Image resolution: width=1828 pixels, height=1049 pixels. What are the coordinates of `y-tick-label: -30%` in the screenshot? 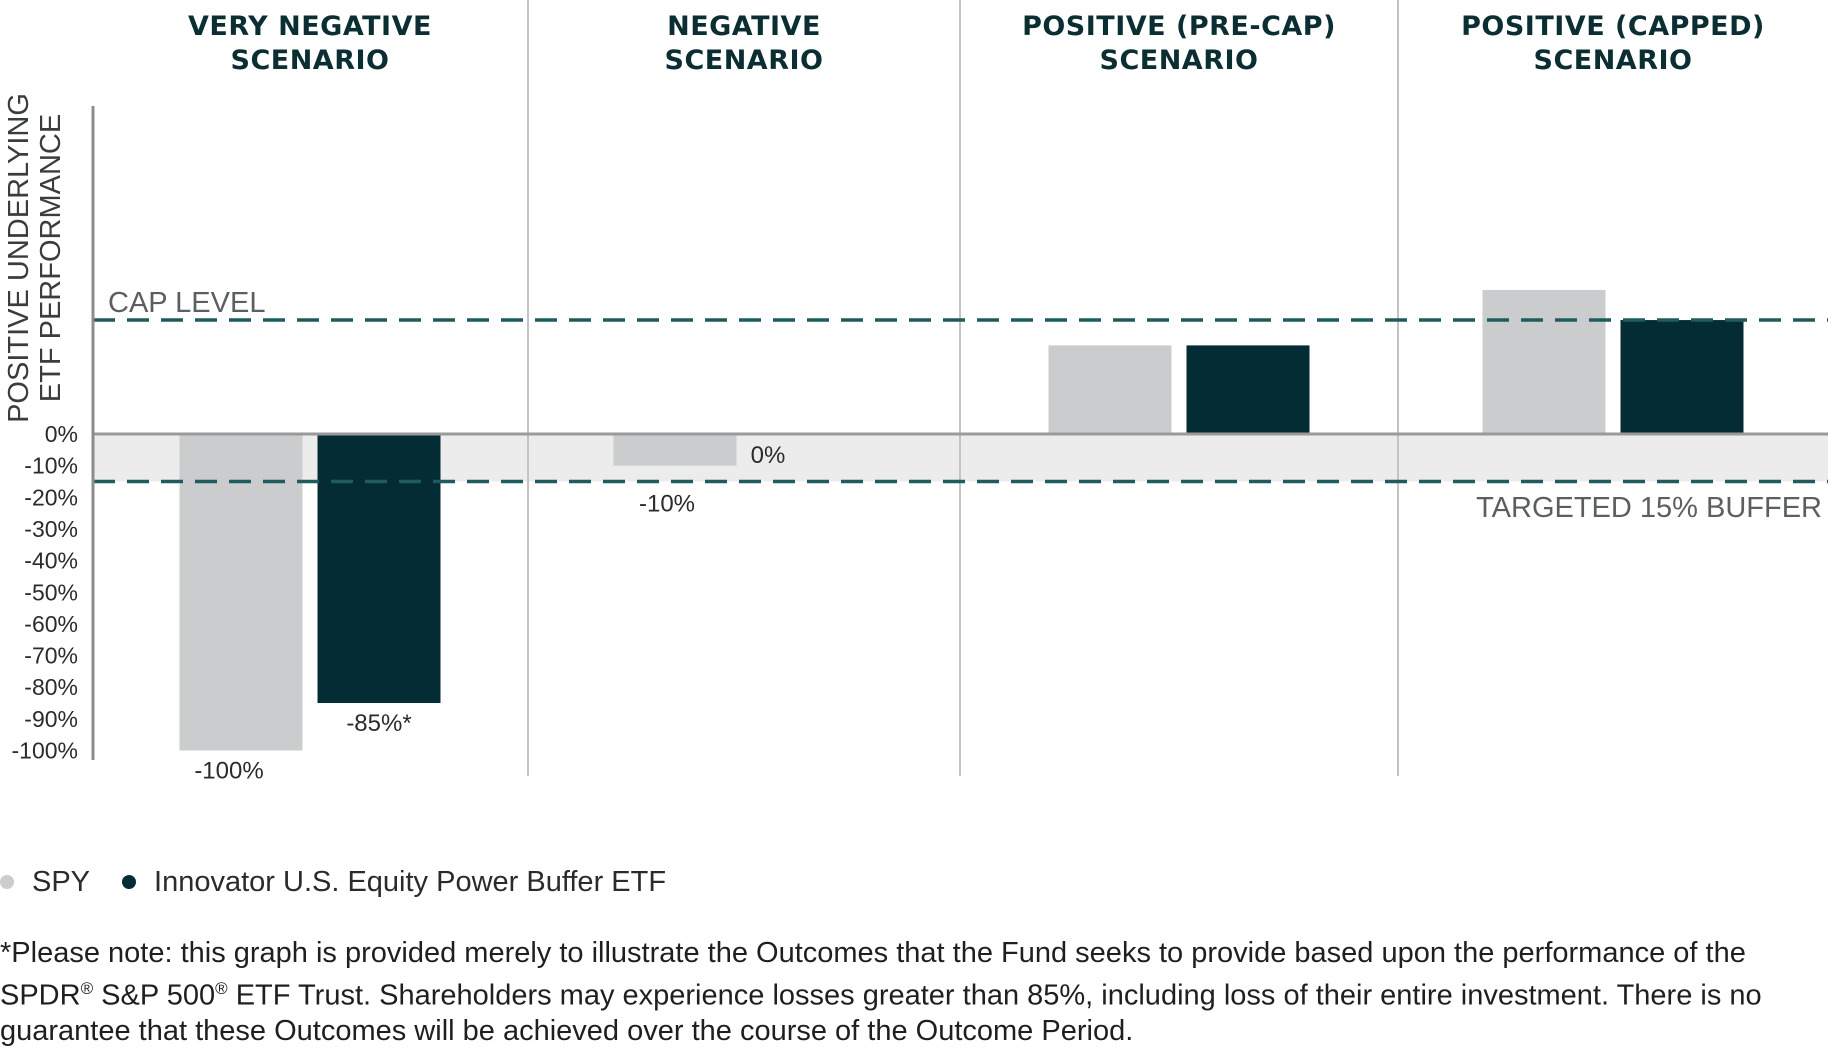 It's located at (51, 529).